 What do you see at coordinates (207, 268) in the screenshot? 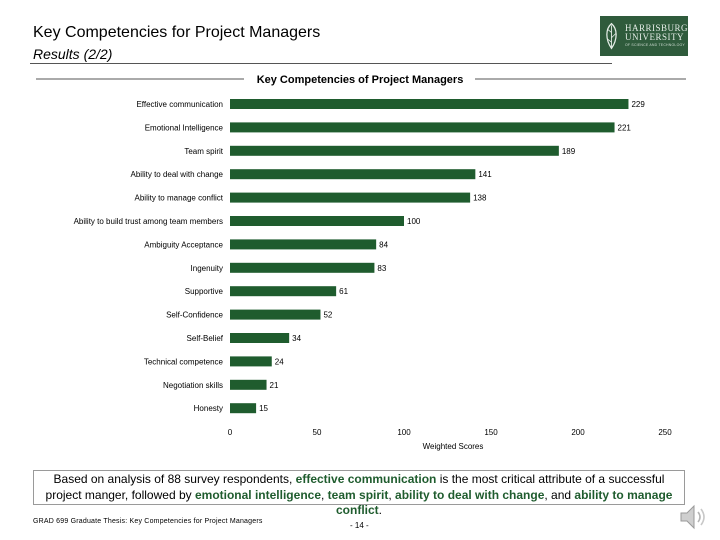
I see `category-label: Ingenuity` at bounding box center [207, 268].